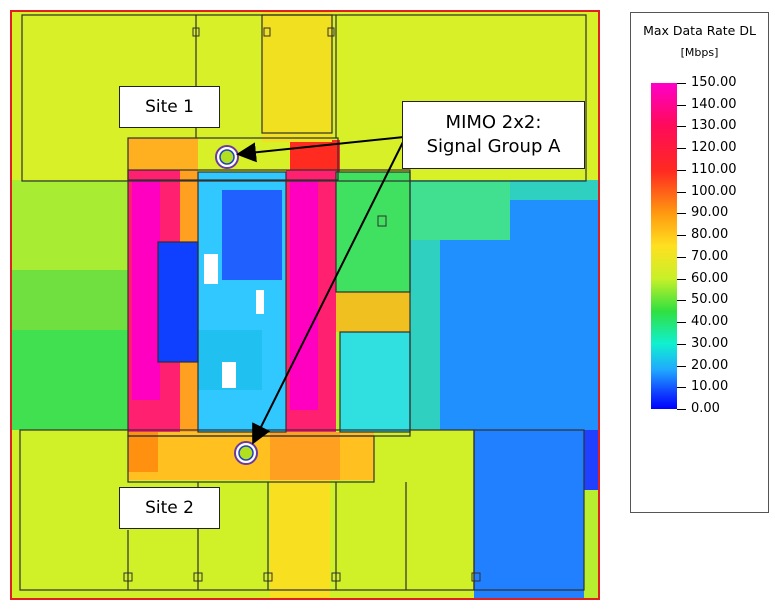  Describe the element at coordinates (373, 312) in the screenshot. I see `heatmap-zone-right-mid-warm` at that location.